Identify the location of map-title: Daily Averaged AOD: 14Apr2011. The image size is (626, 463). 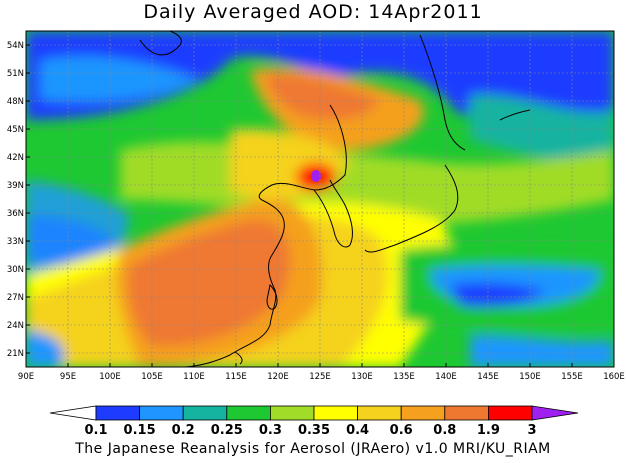
(313, 12).